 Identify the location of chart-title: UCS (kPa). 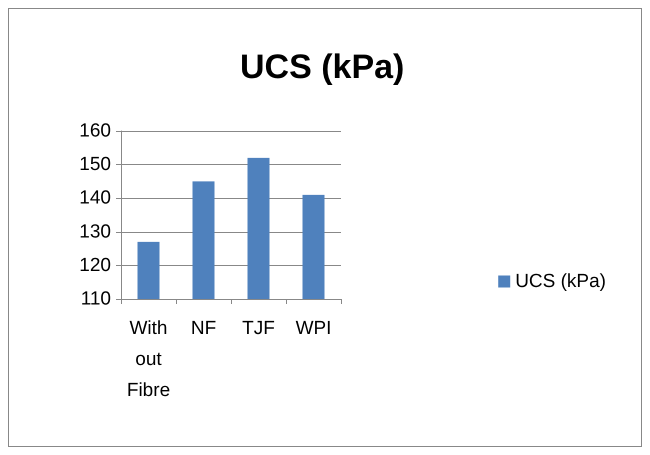
(322, 67).